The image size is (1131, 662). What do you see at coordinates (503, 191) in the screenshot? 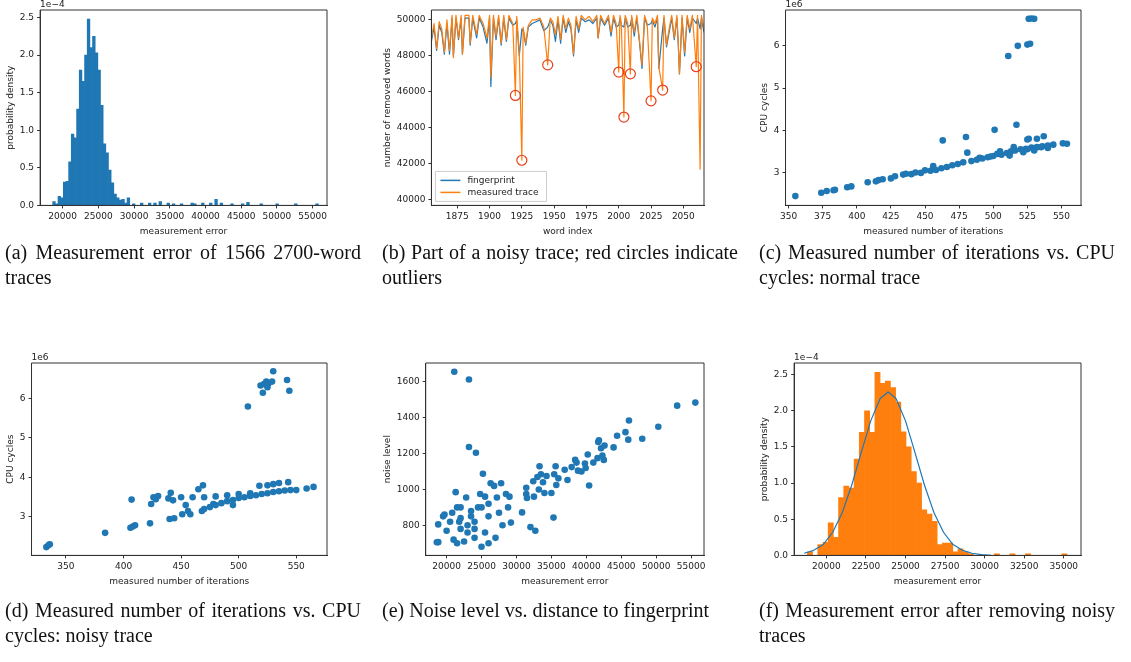
I see `legend-label: measured trace` at bounding box center [503, 191].